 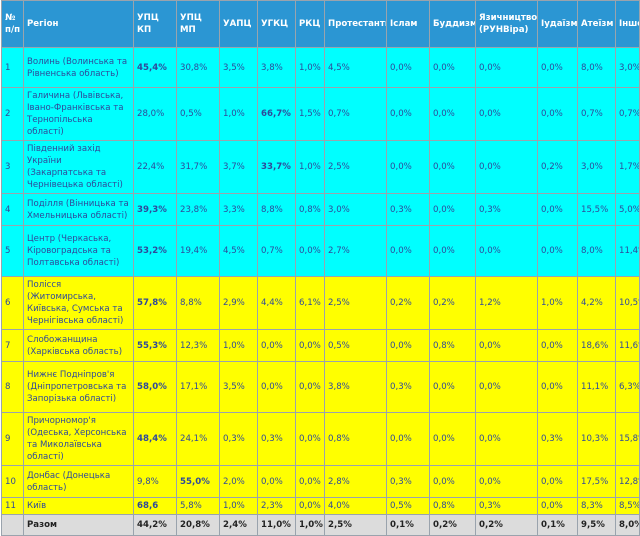 What do you see at coordinates (596, 303) in the screenshot?
I see `cell-atheism: 4,2%` at bounding box center [596, 303].